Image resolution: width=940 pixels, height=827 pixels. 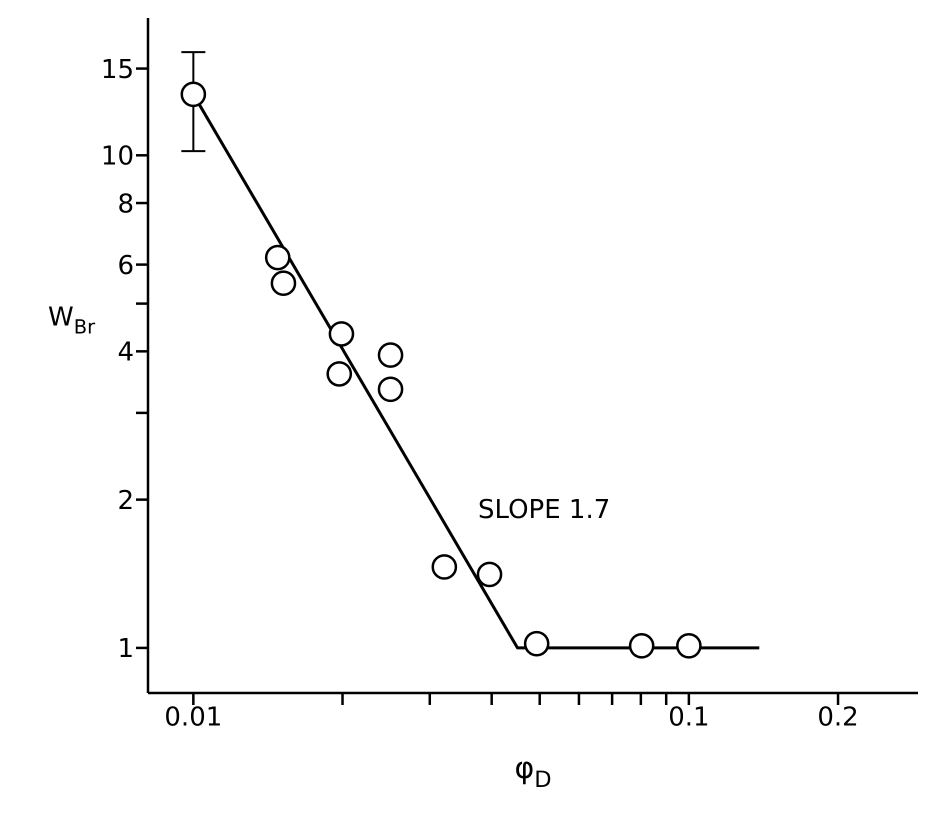 What do you see at coordinates (838, 717) in the screenshot?
I see `x-tick-label: 0.2` at bounding box center [838, 717].